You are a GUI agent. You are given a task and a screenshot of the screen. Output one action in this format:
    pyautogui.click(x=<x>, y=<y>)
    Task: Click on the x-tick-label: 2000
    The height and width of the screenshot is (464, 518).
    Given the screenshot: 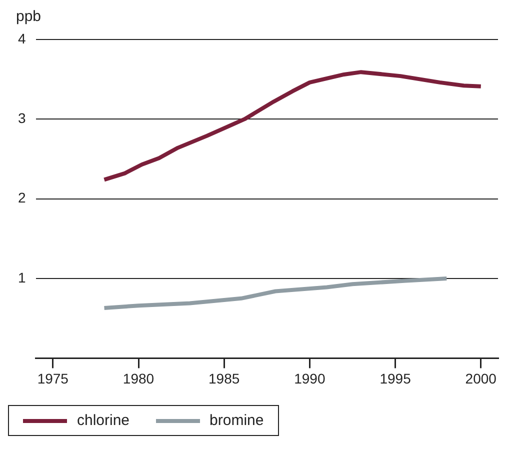 What is the action you would take?
    pyautogui.click(x=481, y=378)
    